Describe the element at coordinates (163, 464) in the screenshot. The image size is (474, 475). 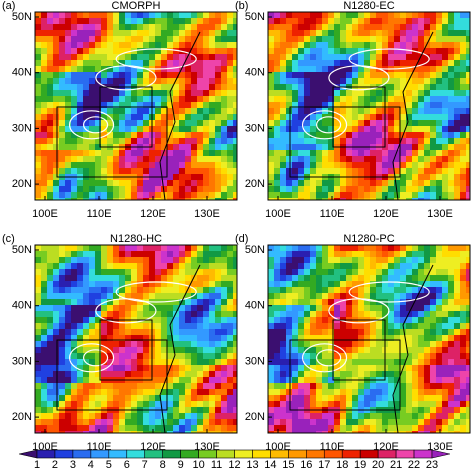
I see `colorbar-tick-label: 8` at that location.